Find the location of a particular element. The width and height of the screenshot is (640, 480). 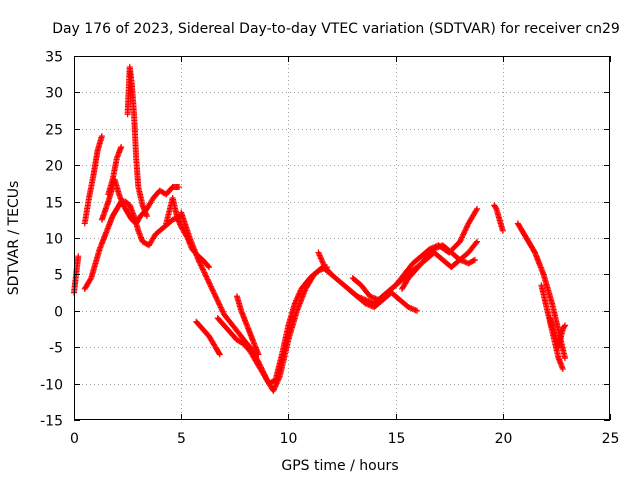

y-tick-label: -5 is located at coordinates (56, 349).